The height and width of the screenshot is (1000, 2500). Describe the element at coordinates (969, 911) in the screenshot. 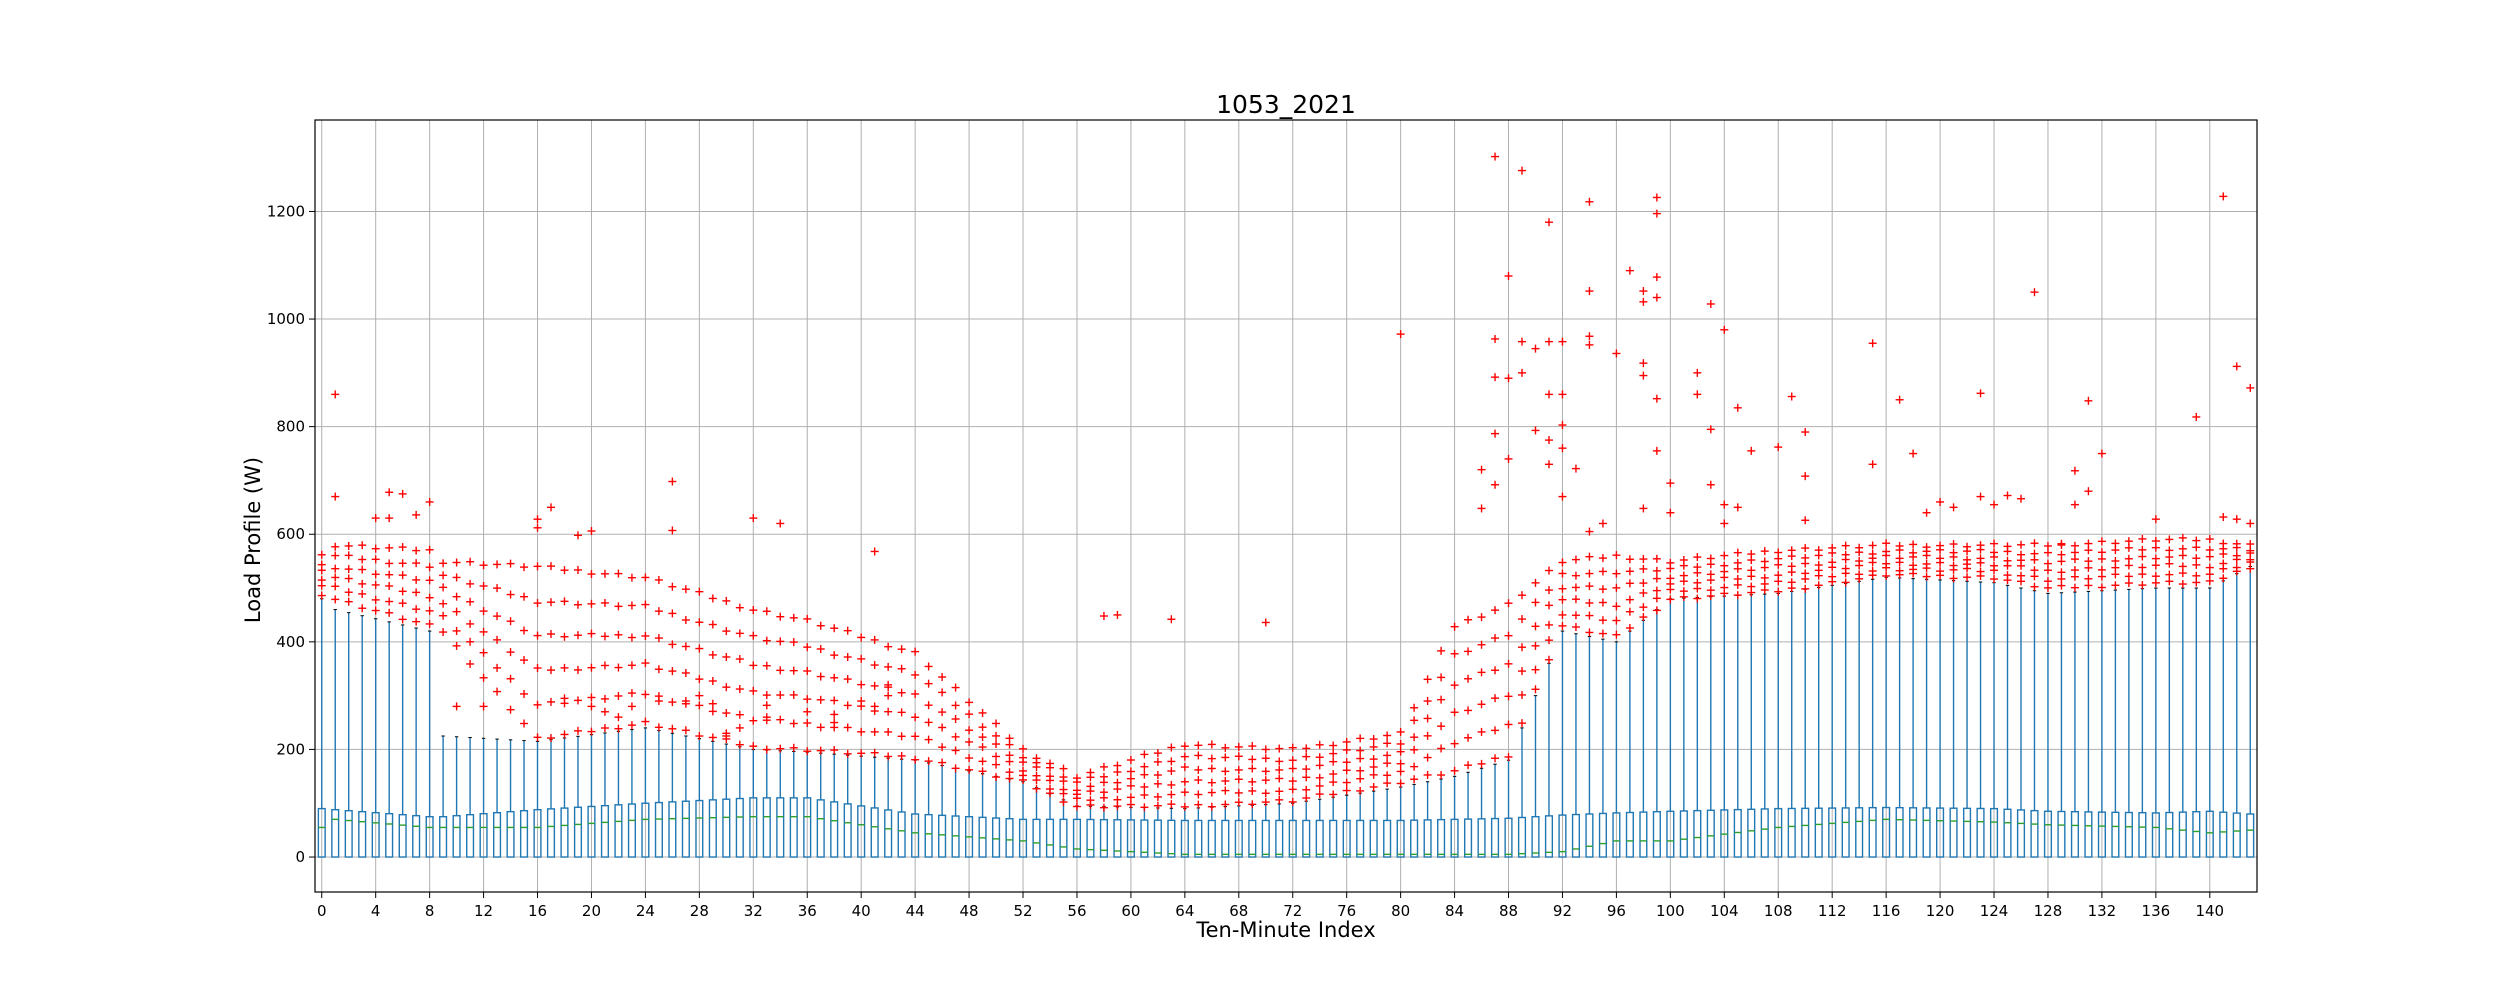

I see `x-tick-label: 48` at that location.